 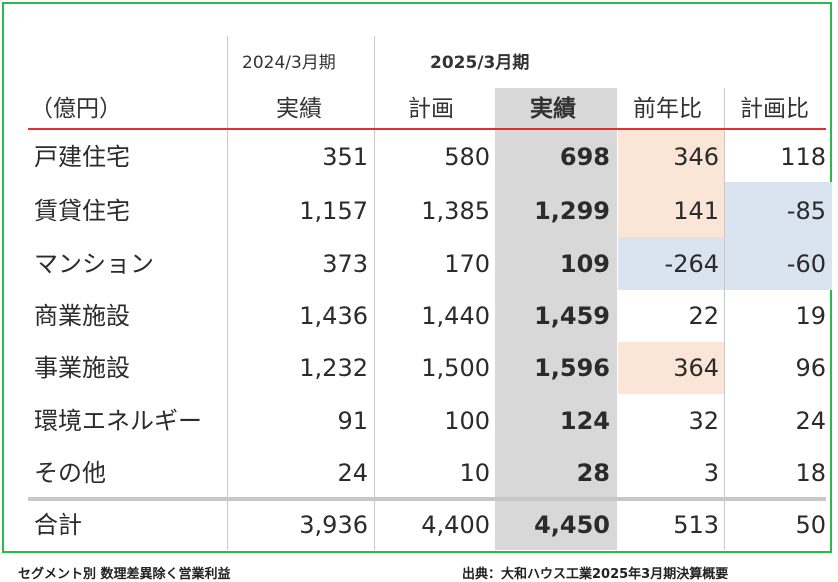 I want to click on table-row-value: 109, so click(x=584, y=264).